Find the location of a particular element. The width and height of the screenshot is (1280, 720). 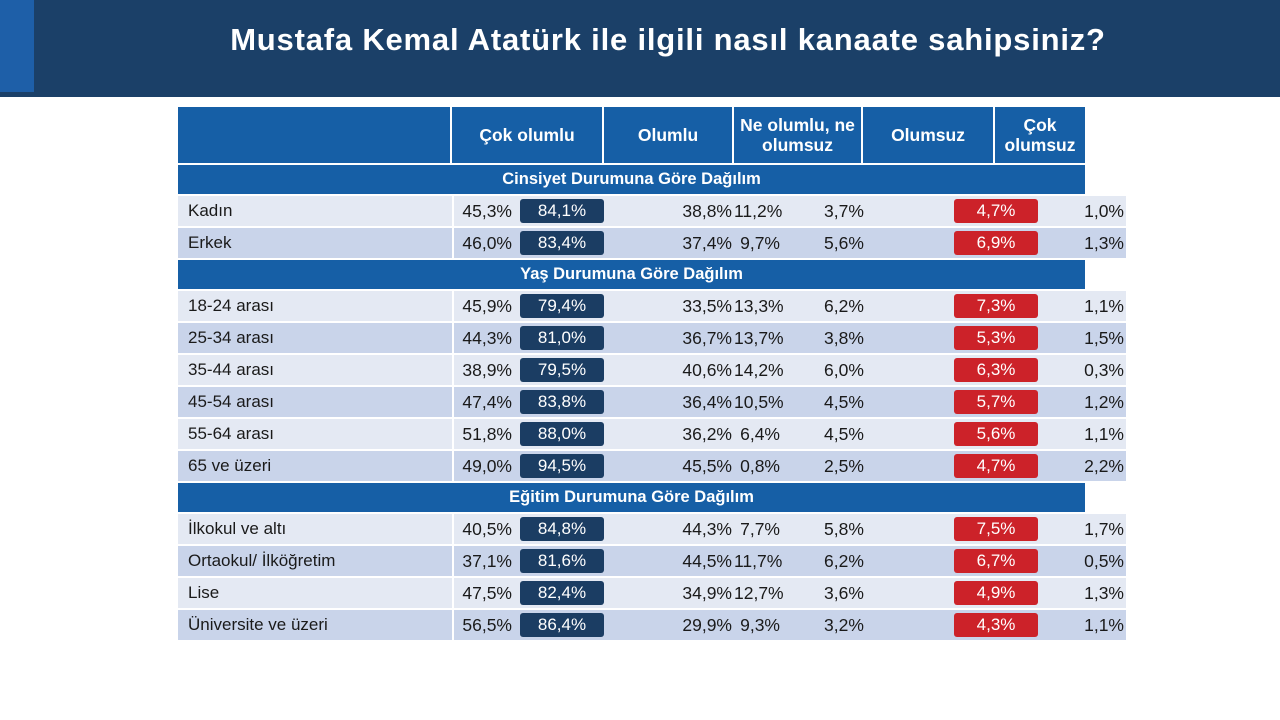

cell-ne-olumlu-ne-olumsuz: 7,7% is located at coordinates (758, 528).